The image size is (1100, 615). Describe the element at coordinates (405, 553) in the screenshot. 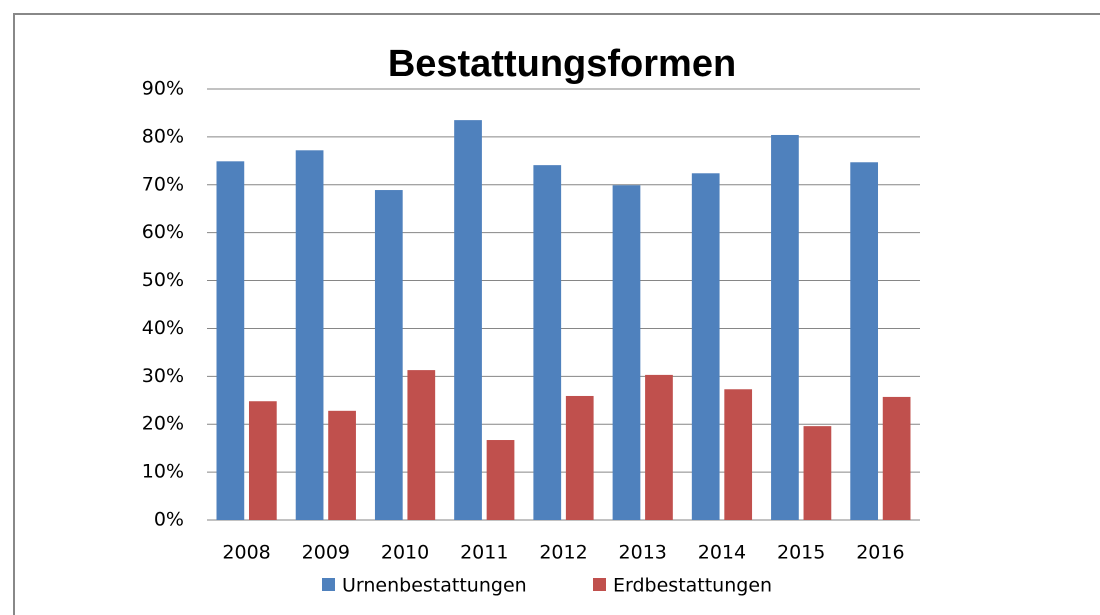

I see `x-tick-label: 2010` at that location.